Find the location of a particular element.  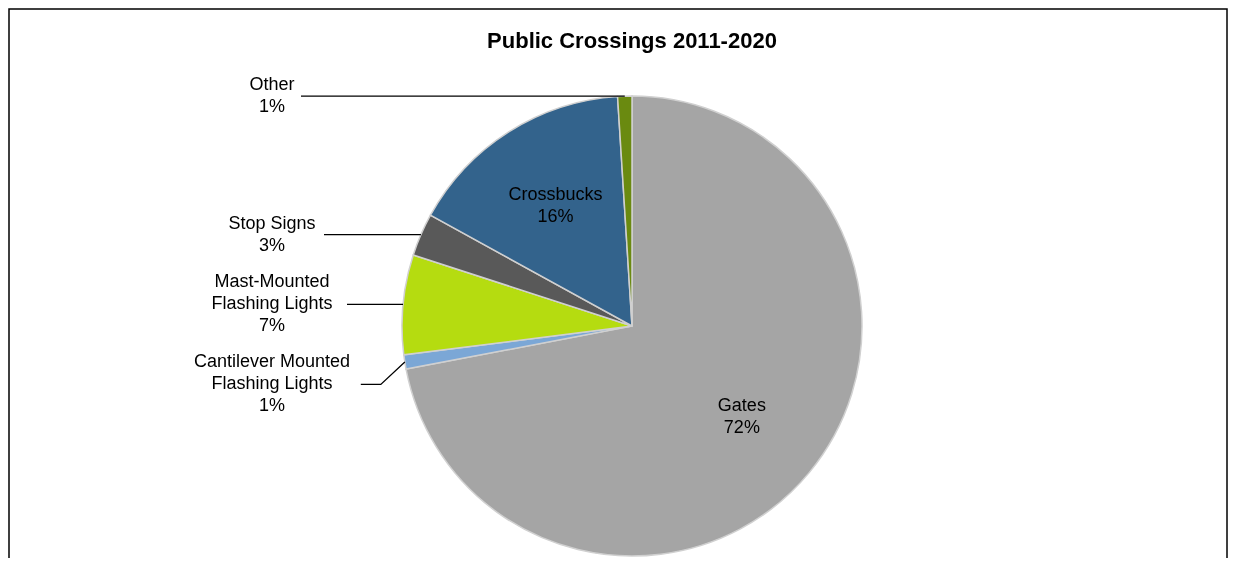

slice-label: Gates is located at coordinates (741, 404).